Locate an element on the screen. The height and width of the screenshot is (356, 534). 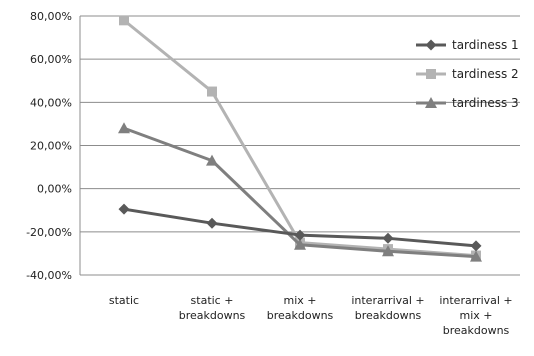
y-tick-label: -40,00% is located at coordinates (49, 275).